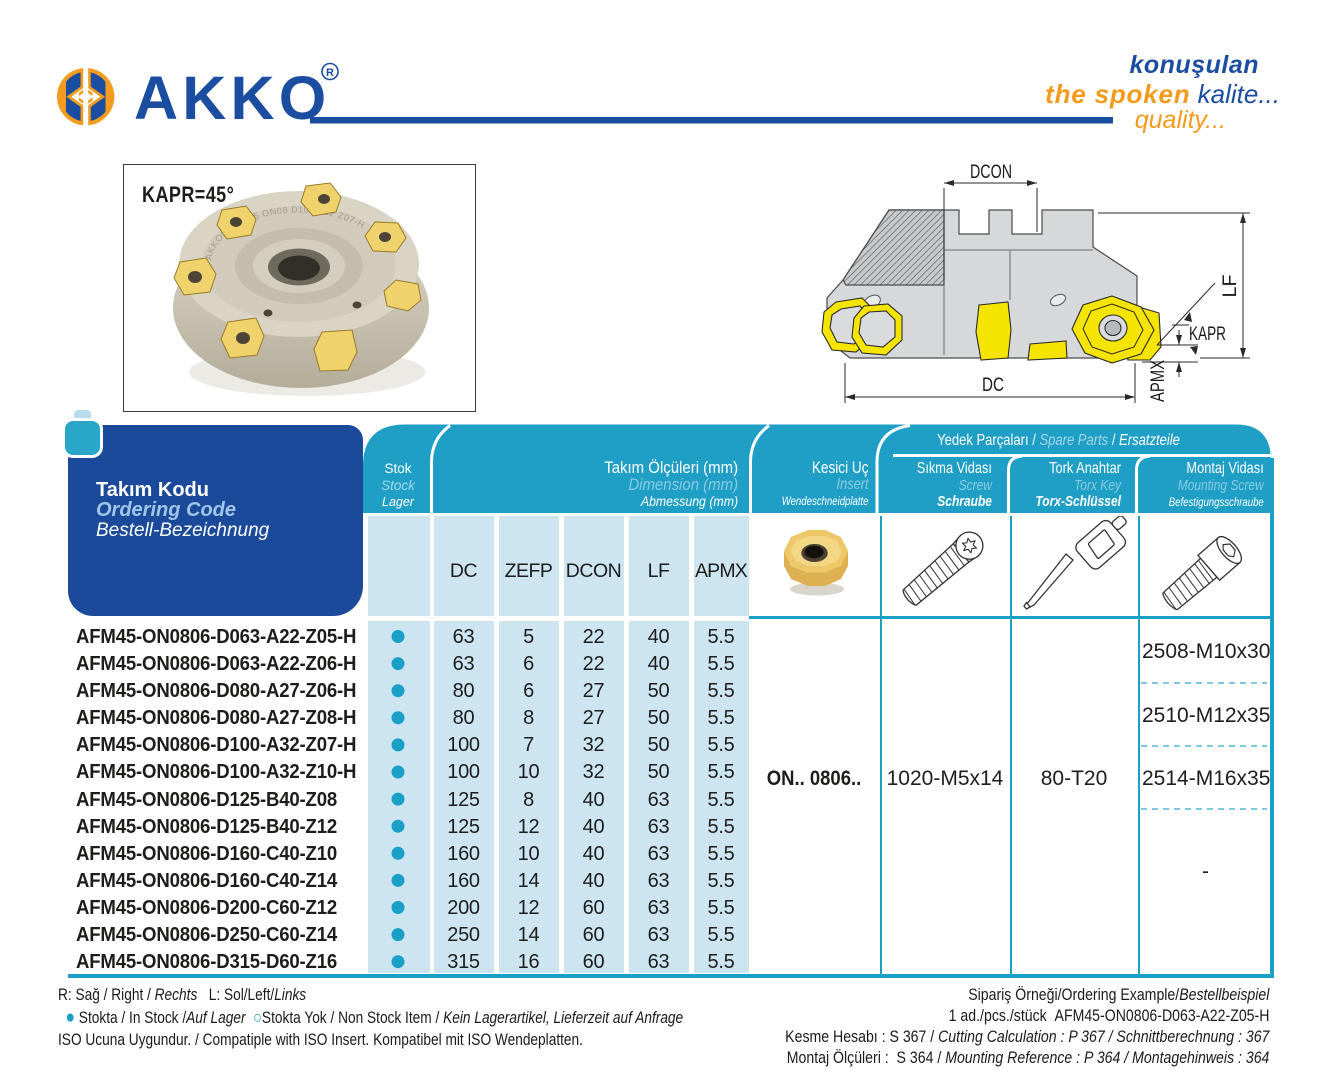 This screenshot has width=1334, height=1080. I want to click on svg-text: DC, so click(993, 385).